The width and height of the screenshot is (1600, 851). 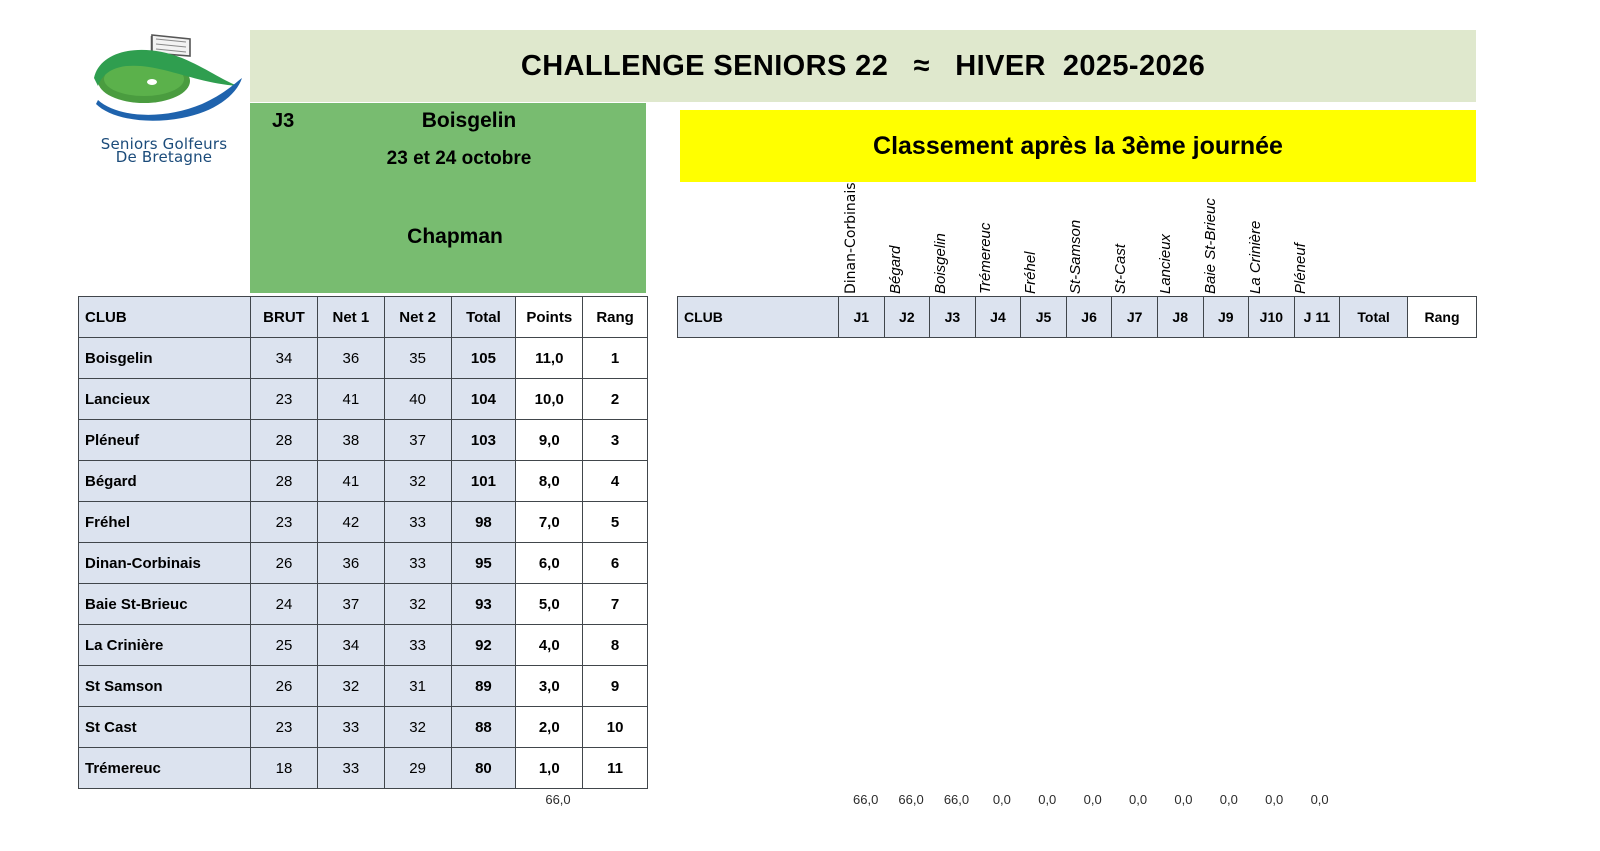 What do you see at coordinates (615, 645) in the screenshot?
I see `table-cell: 8` at bounding box center [615, 645].